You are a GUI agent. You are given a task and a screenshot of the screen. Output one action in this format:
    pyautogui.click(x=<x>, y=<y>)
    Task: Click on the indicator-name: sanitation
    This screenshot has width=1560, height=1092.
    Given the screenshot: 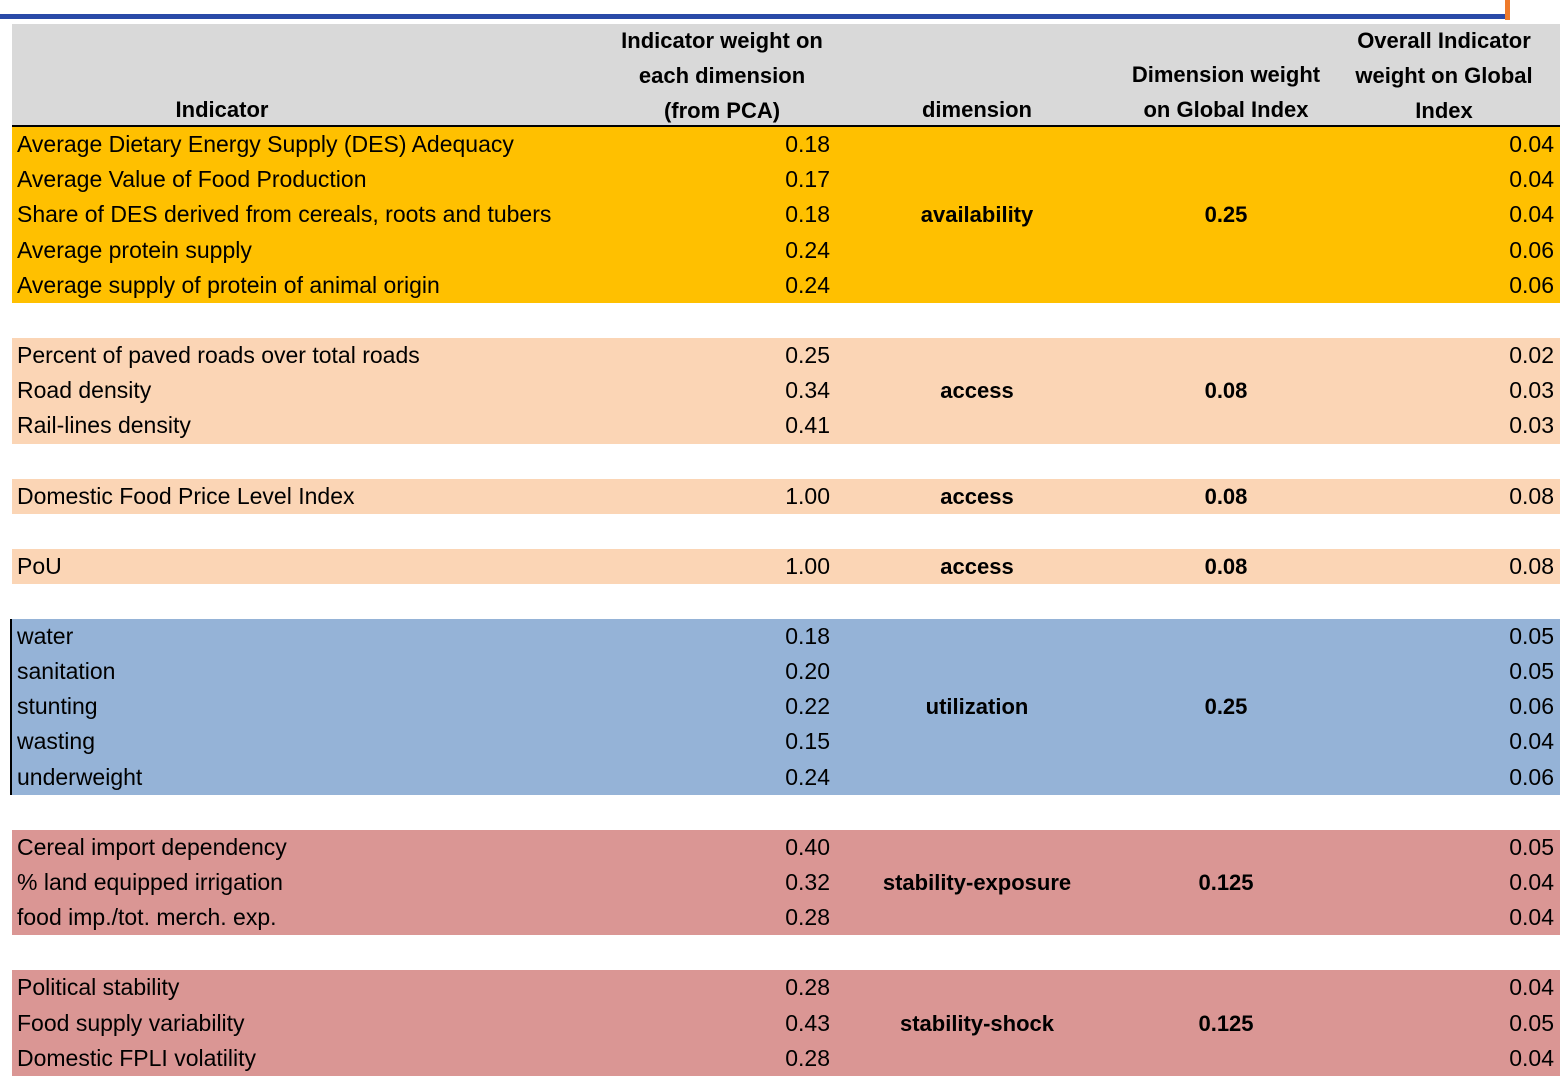 What is the action you would take?
    pyautogui.click(x=66, y=671)
    